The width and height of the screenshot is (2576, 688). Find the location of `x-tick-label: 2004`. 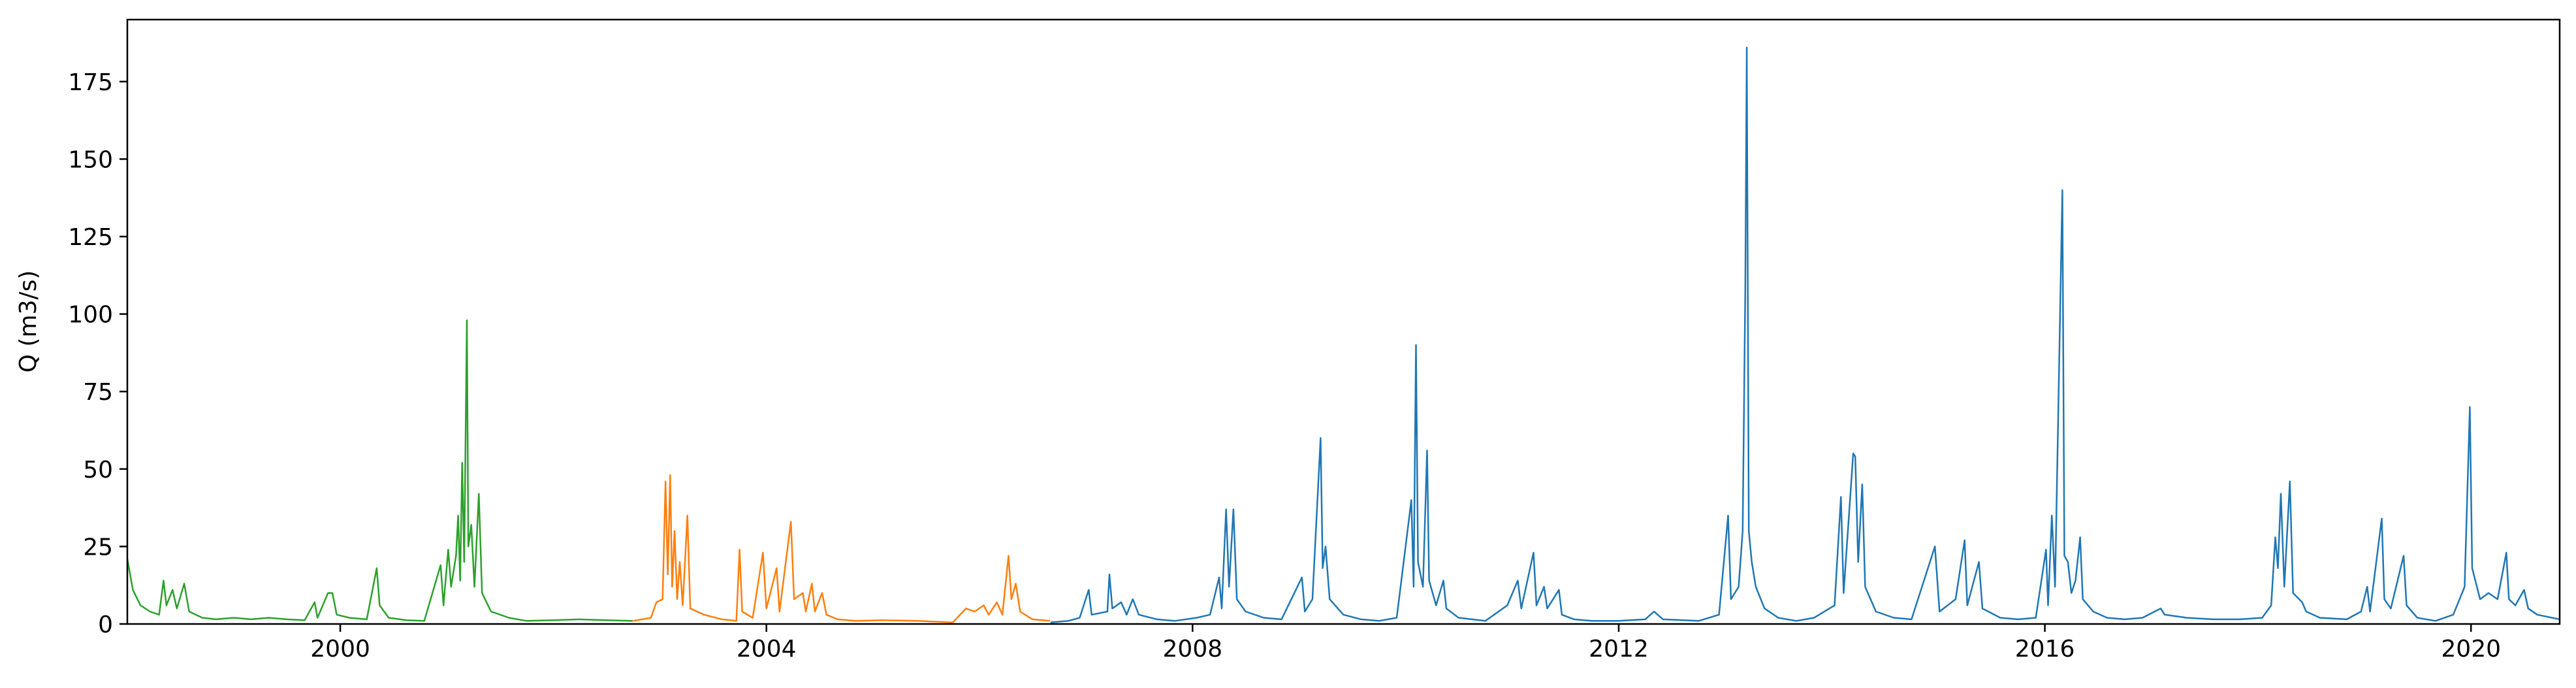

x-tick-label: 2004 is located at coordinates (767, 649).